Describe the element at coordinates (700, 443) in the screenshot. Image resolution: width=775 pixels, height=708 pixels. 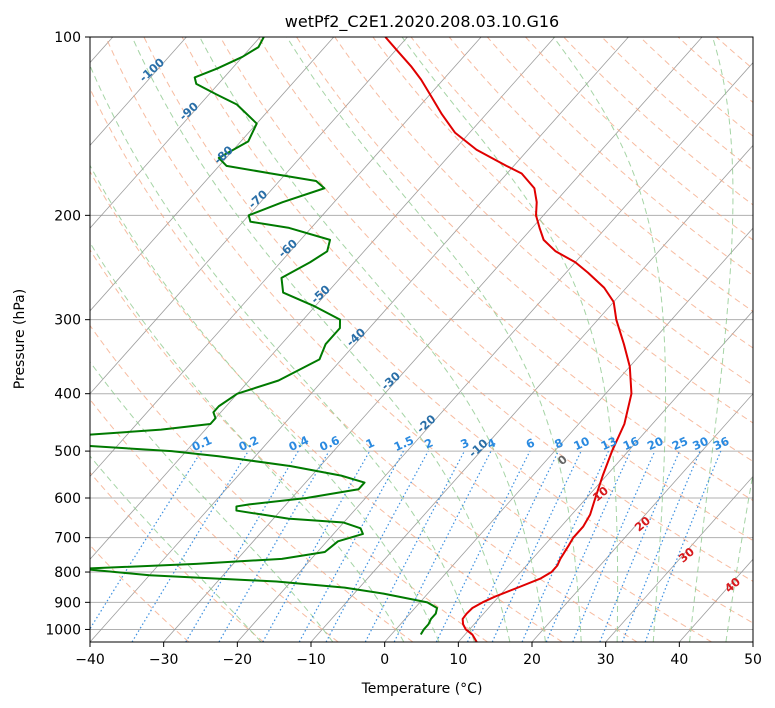
I see `mixing-ratio-label: 30` at that location.